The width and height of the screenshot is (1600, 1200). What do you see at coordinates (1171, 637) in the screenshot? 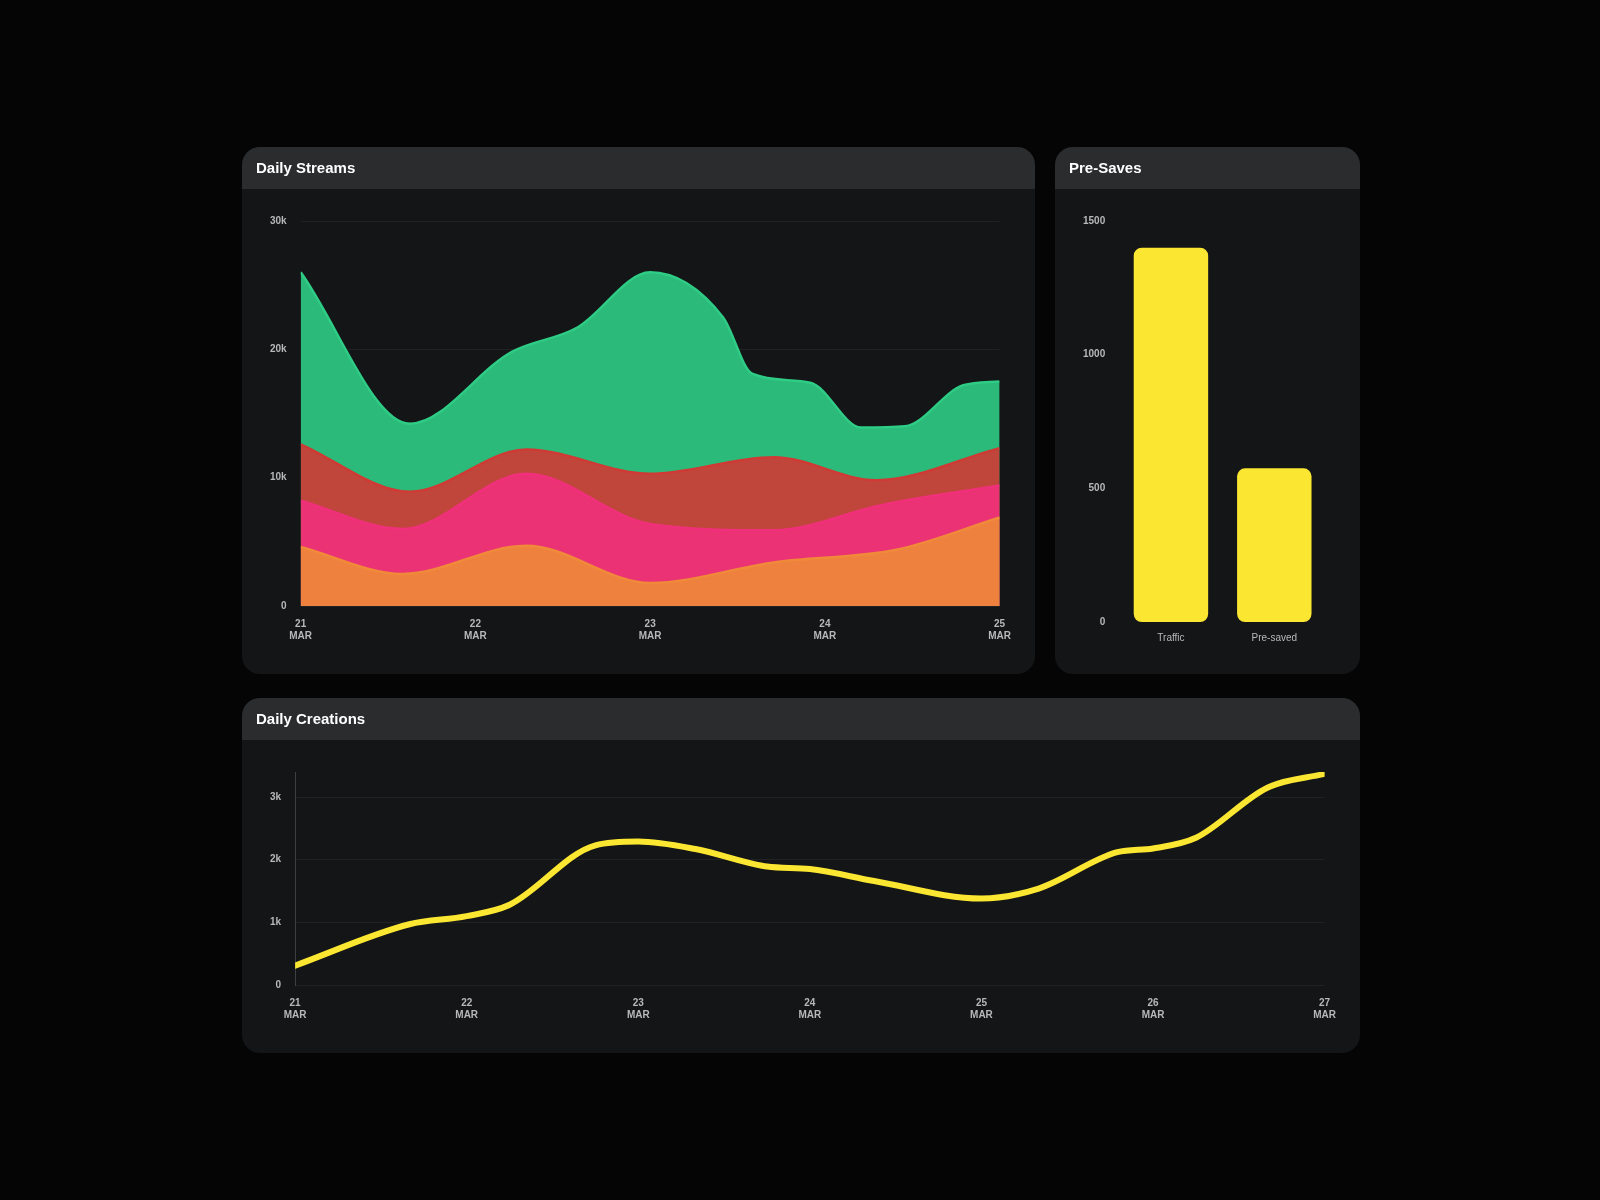
I see `x-tick-label: Traffic` at bounding box center [1171, 637].